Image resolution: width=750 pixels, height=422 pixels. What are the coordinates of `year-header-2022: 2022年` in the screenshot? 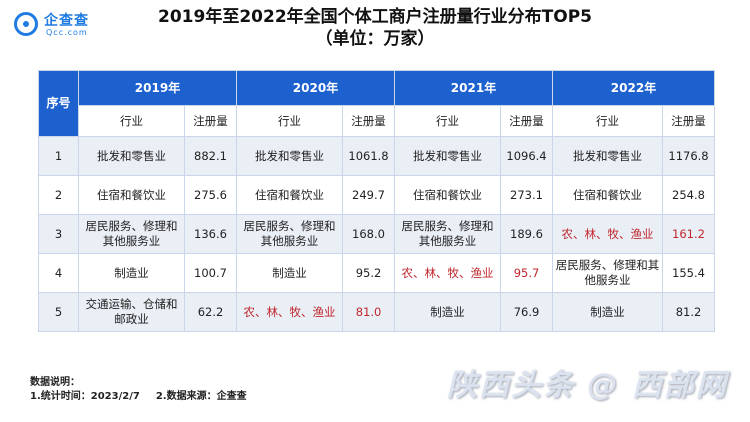 It's located at (633, 88).